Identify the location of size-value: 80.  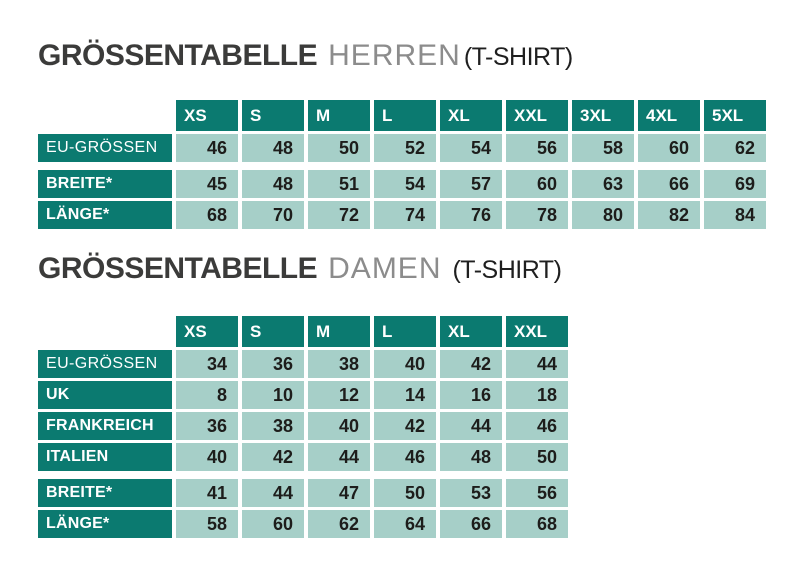
(603, 215).